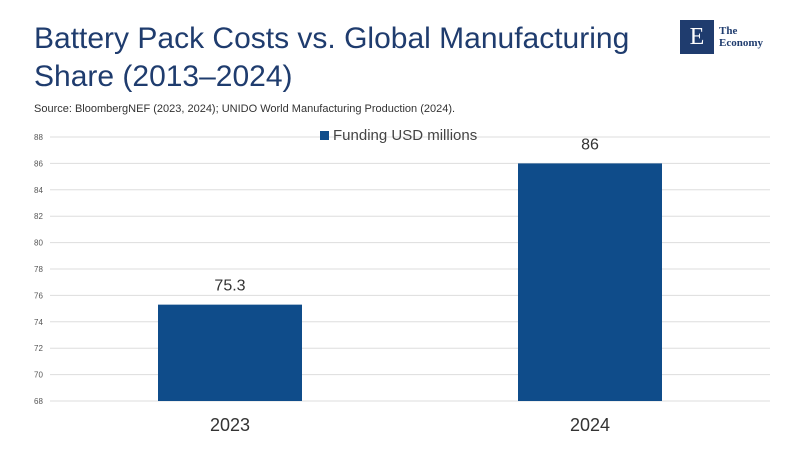  I want to click on y-tick-label-84: 84, so click(38, 190).